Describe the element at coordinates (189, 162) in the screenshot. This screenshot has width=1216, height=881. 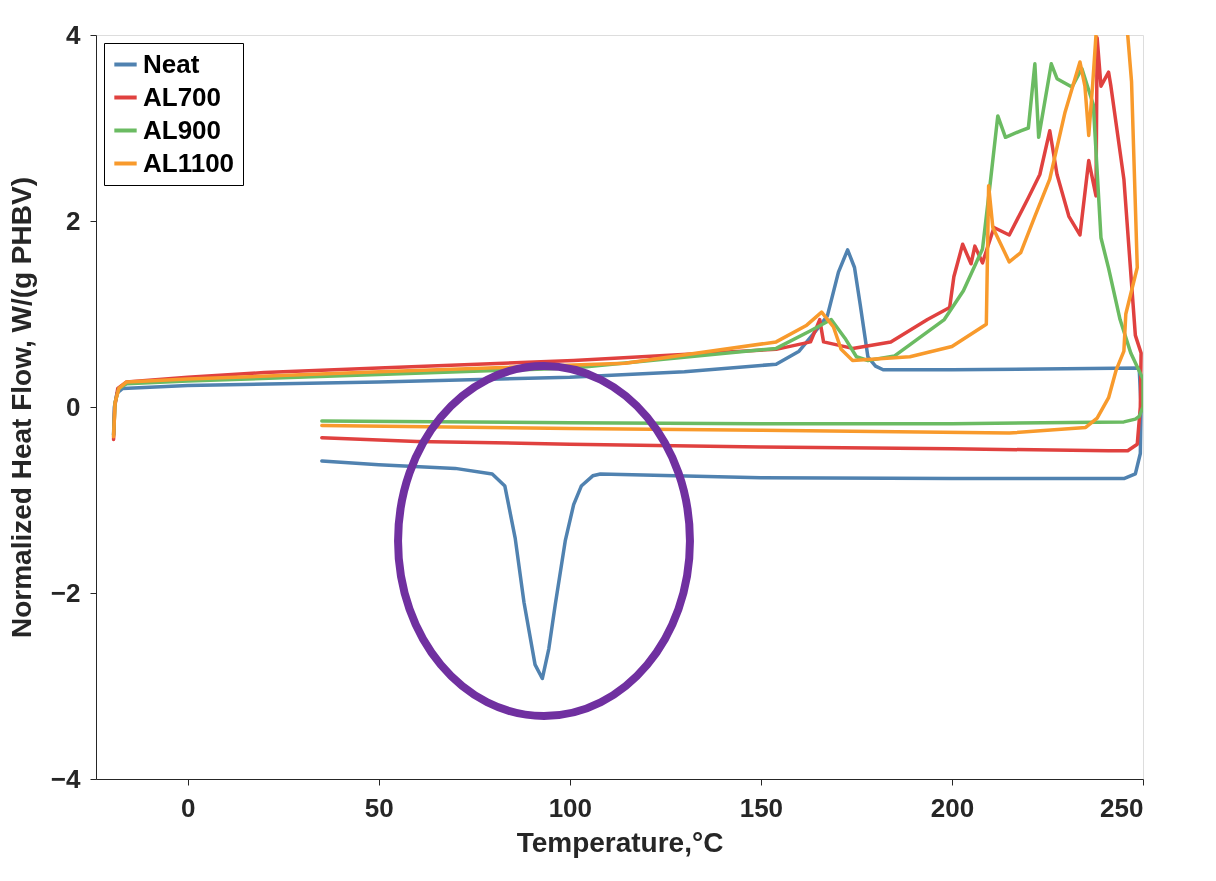
I see `legend-label: AL1100` at that location.